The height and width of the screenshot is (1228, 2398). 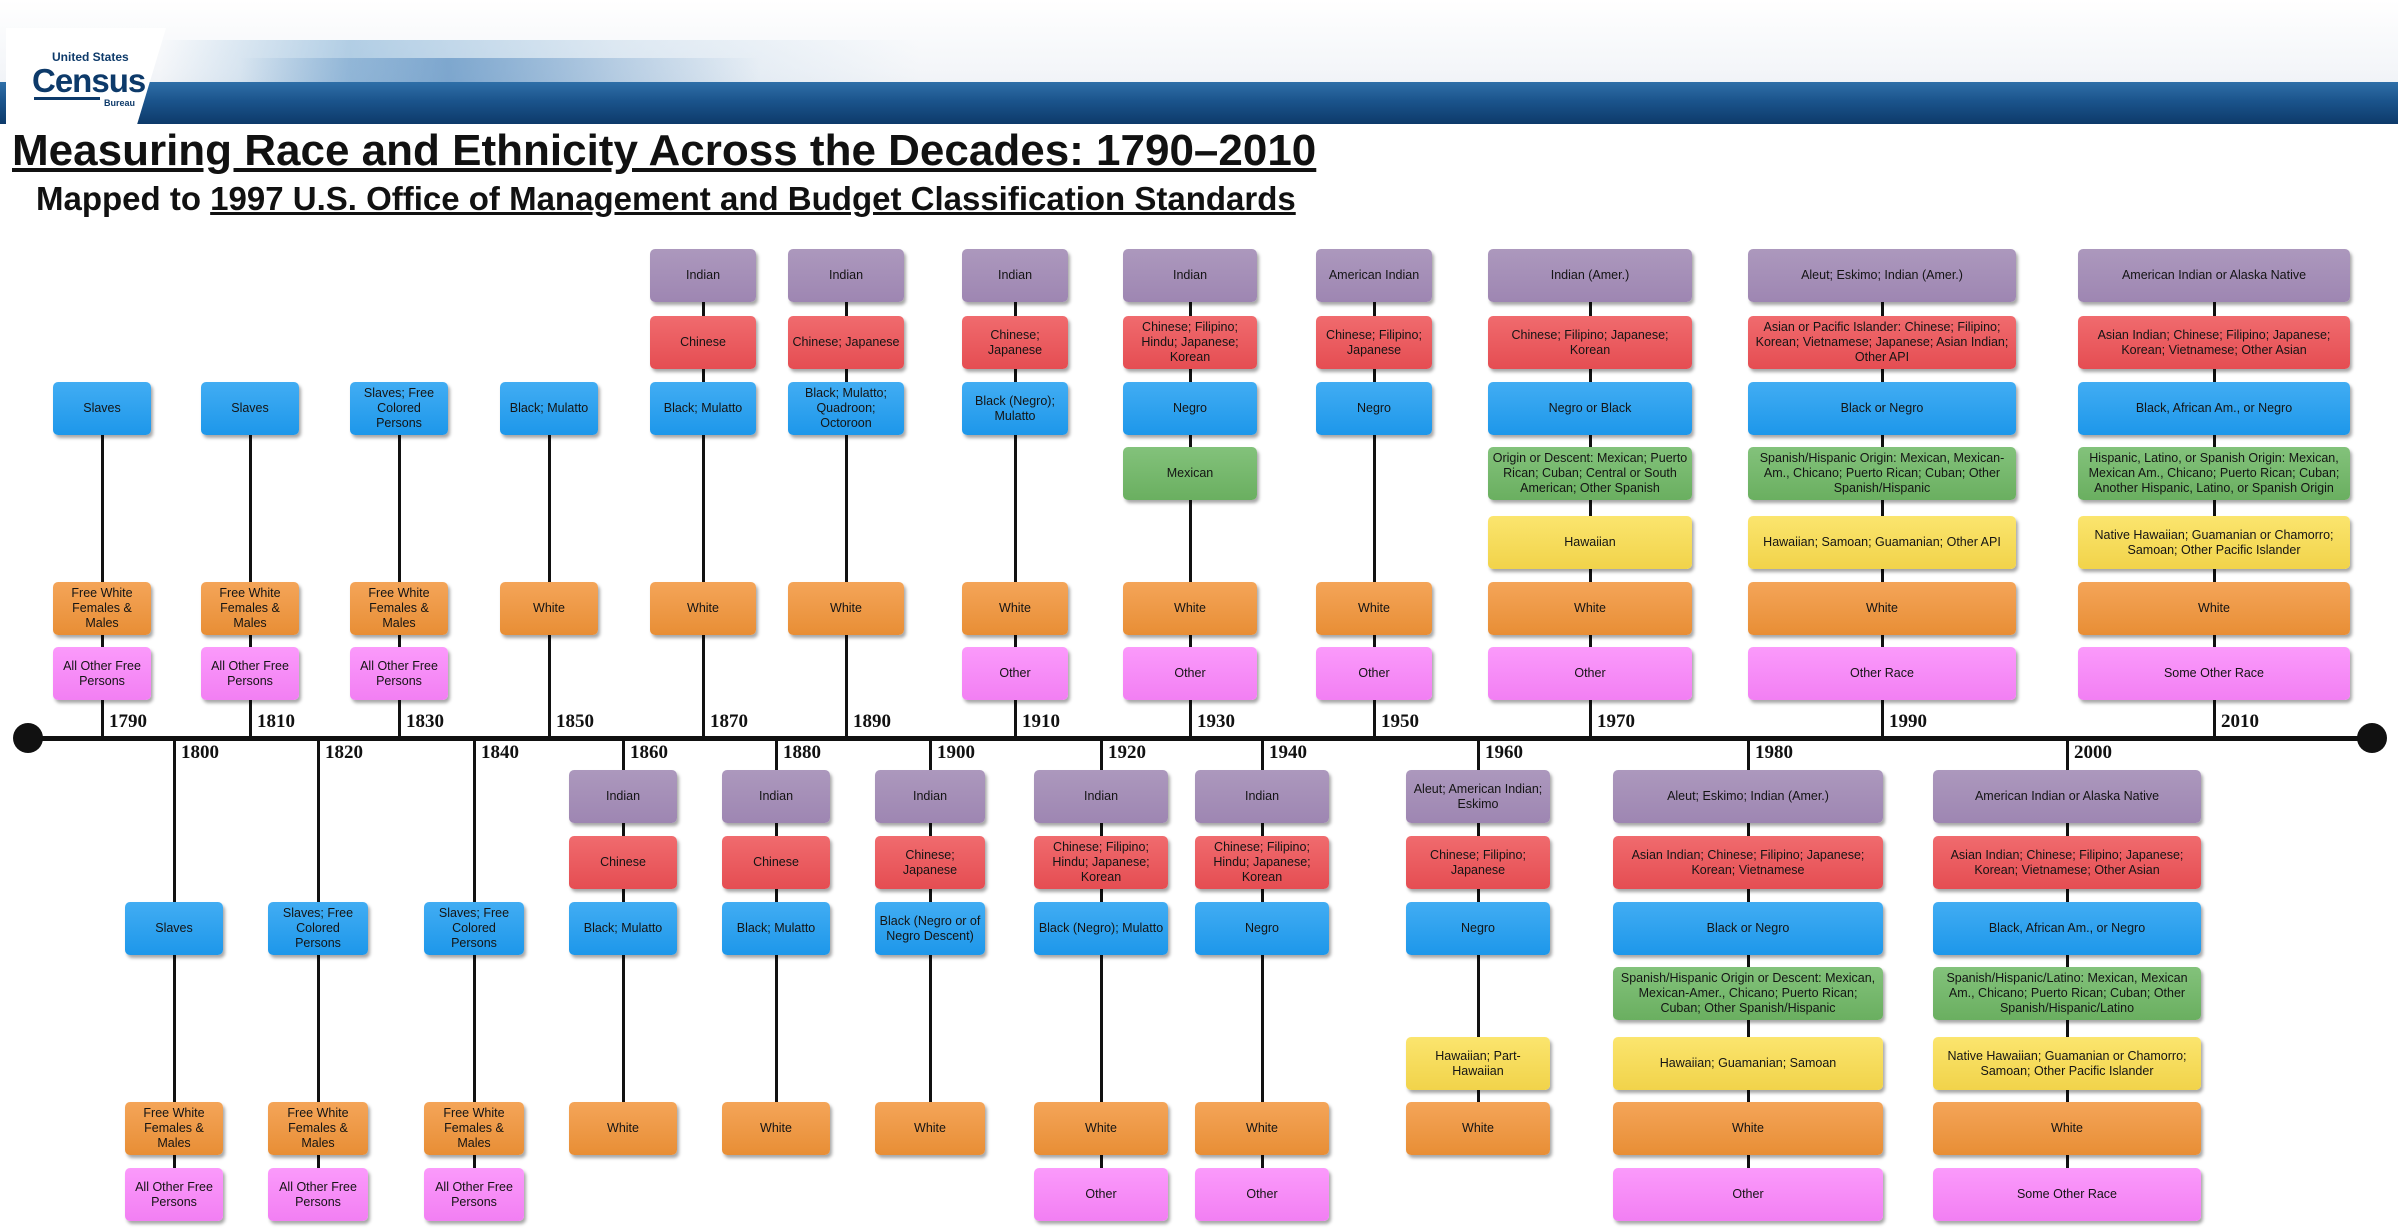 What do you see at coordinates (1190, 673) in the screenshot?
I see `category-box-1930-pink: Other` at bounding box center [1190, 673].